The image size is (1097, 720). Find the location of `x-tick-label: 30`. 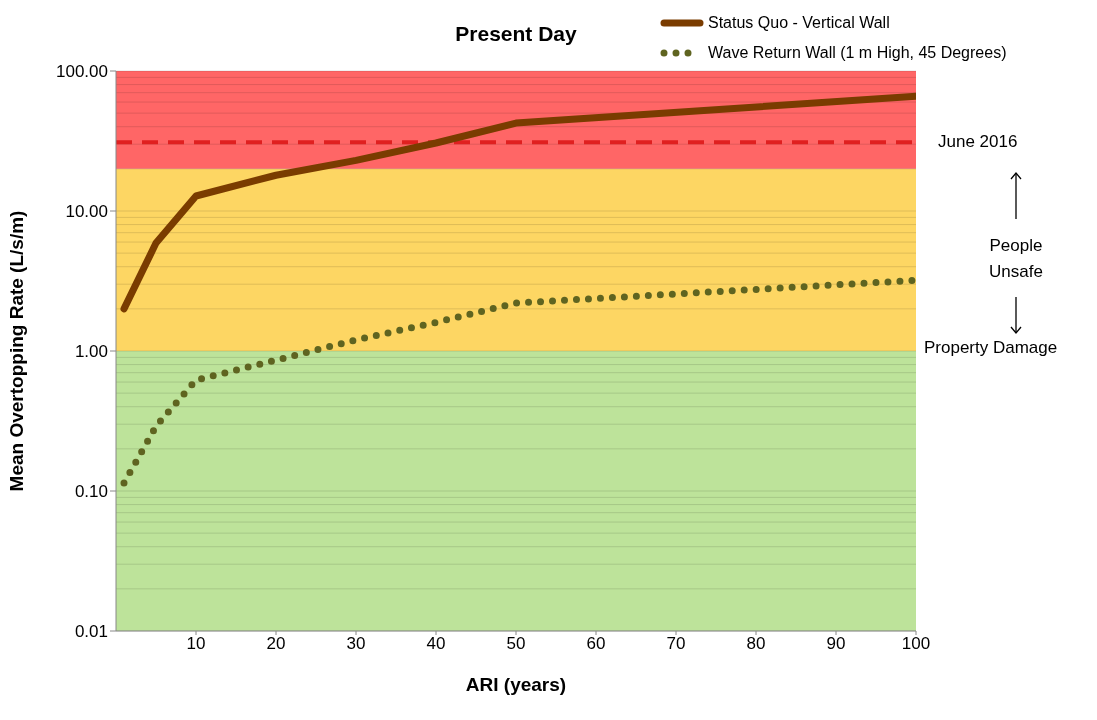

x-tick-label: 30 is located at coordinates (356, 644).